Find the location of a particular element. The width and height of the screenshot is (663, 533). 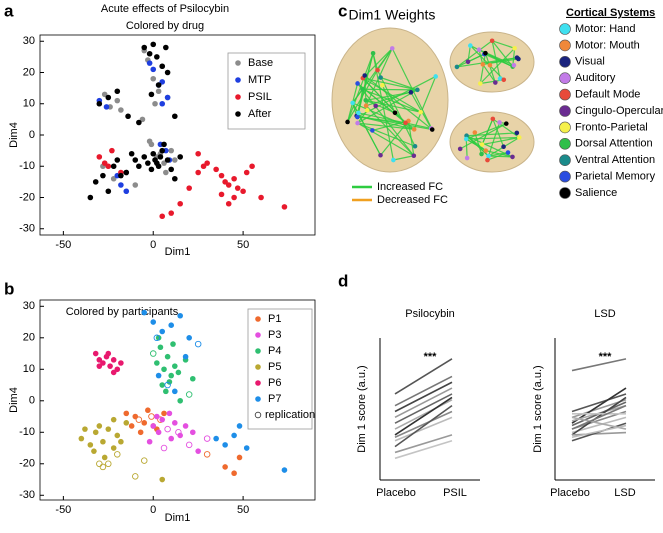

panel-label: a is located at coordinates (9, 10).